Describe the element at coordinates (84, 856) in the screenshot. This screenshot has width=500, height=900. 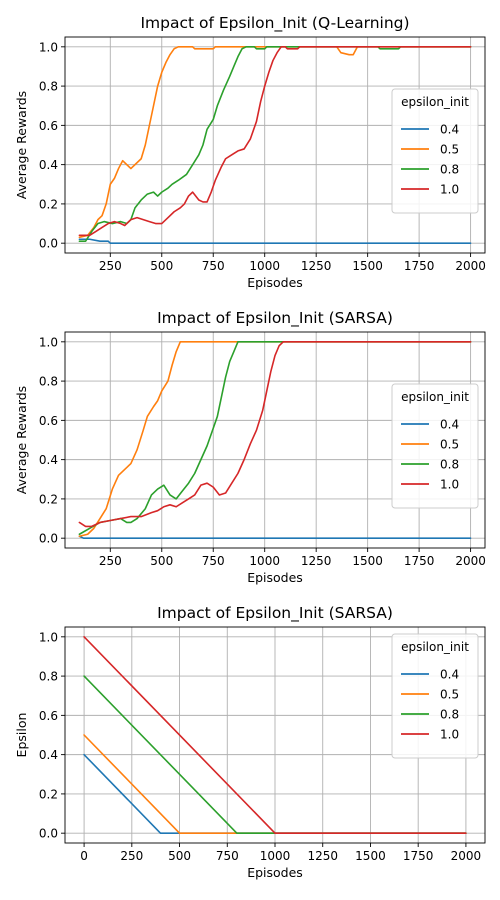
I see `x-tick-label: 0` at that location.